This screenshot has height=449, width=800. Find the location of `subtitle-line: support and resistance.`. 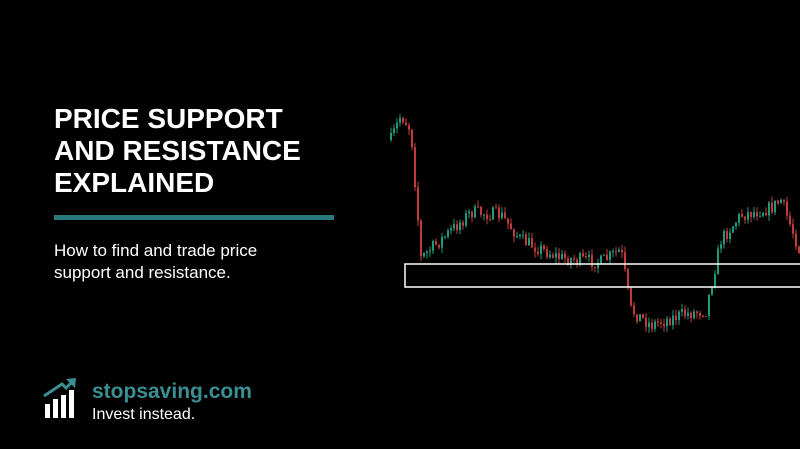

subtitle-line: support and resistance. is located at coordinates (142, 272).